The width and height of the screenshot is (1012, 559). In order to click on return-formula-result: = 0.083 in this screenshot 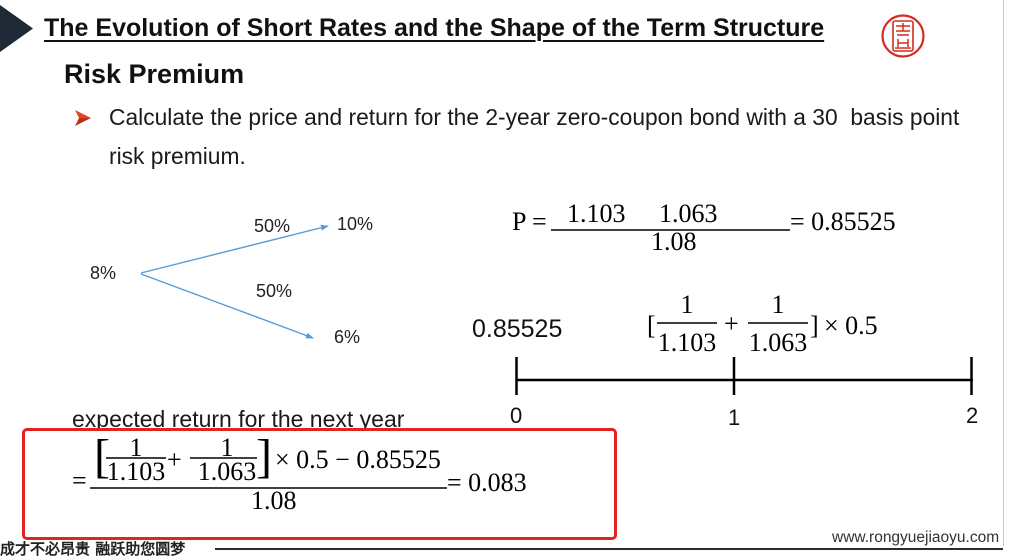, I will do `click(487, 482)`.